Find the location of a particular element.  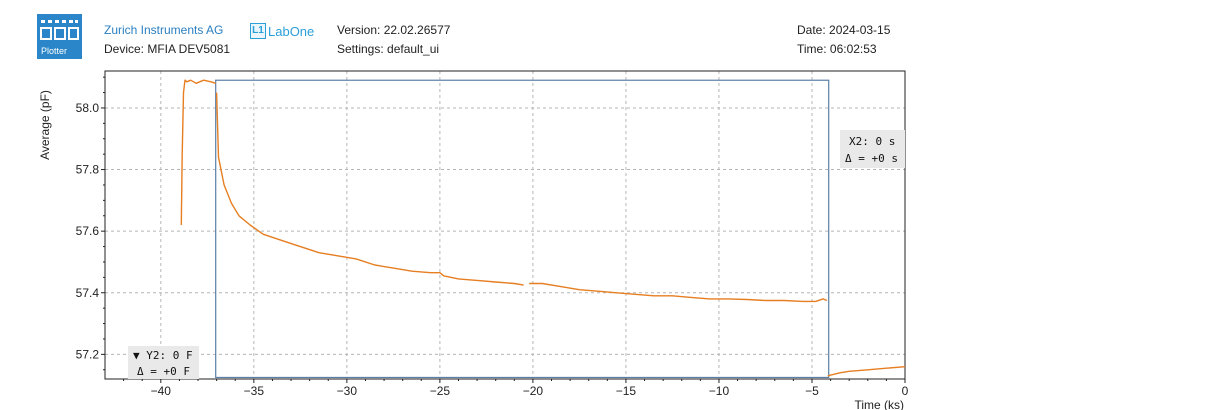

x-tick-label: 0 is located at coordinates (905, 391).